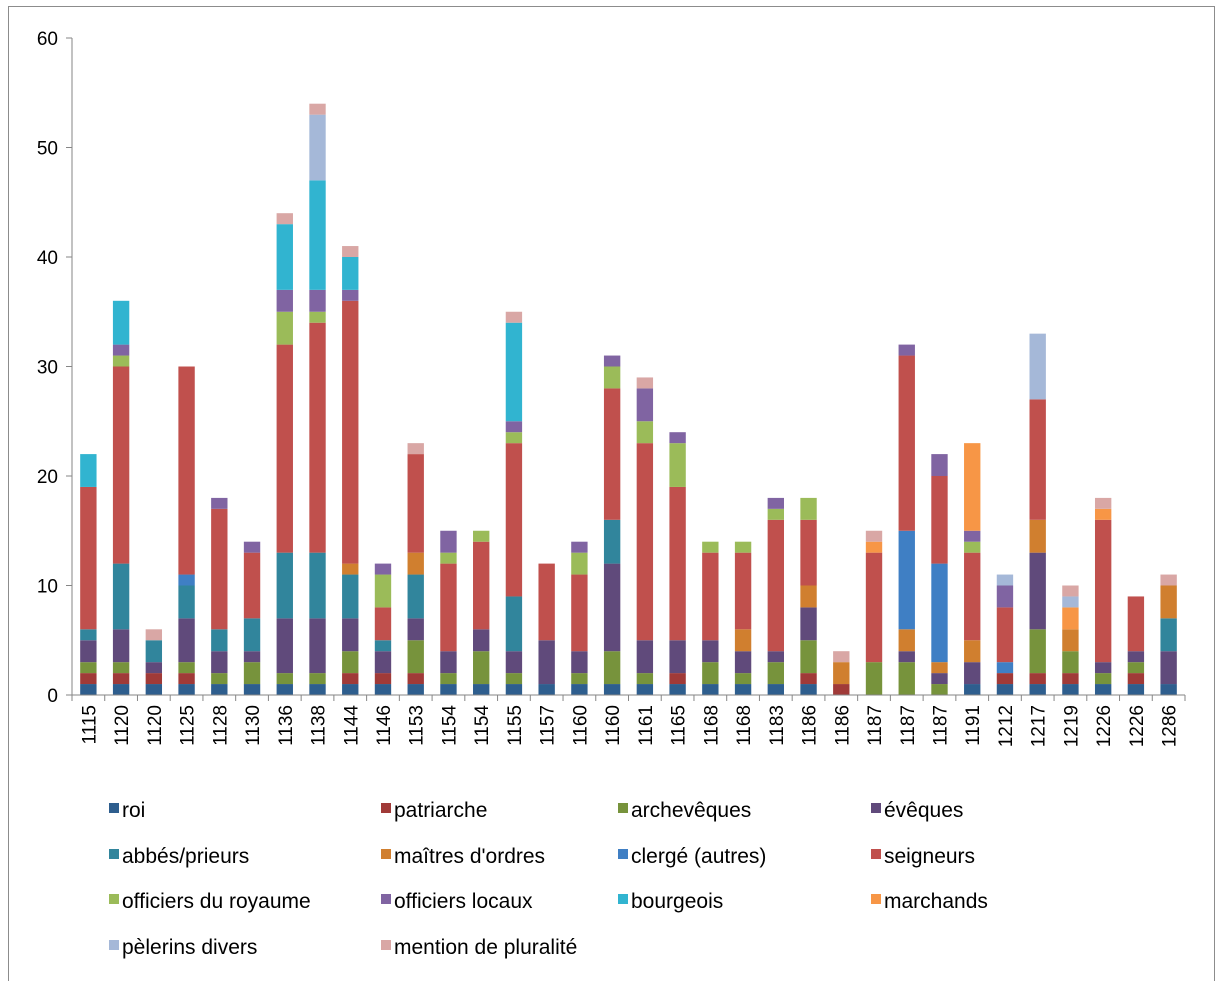 The image size is (1216, 982). I want to click on x-tick-label: 1125, so click(188, 725).